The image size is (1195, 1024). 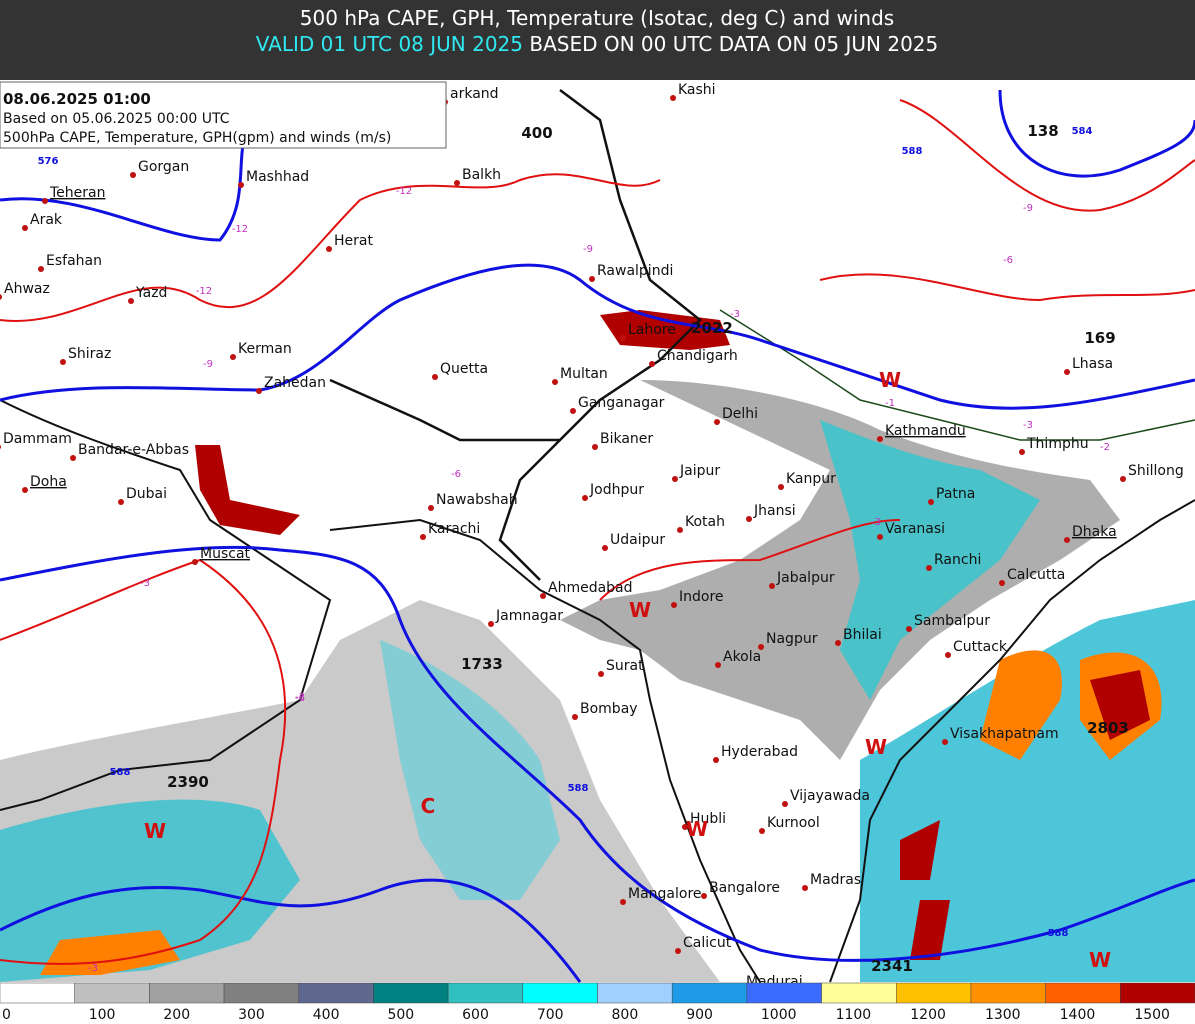 I want to click on cold-center: C, so click(x=428, y=806).